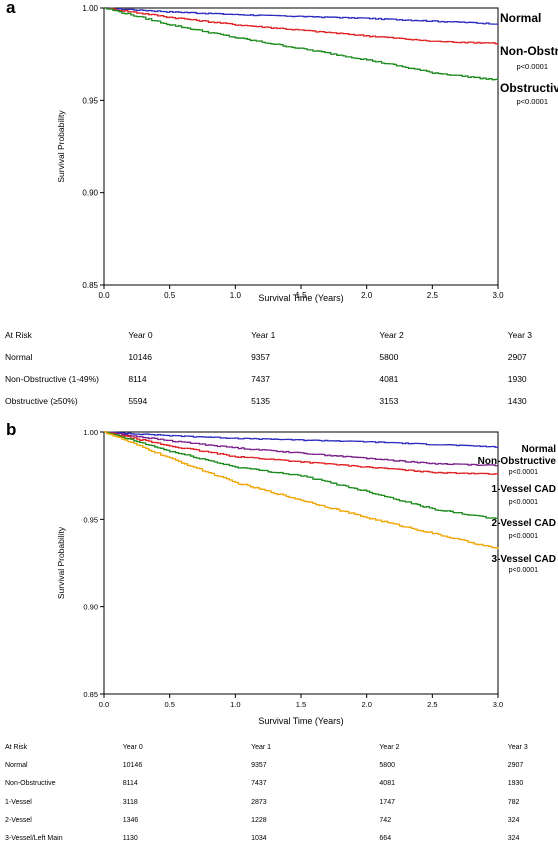 The height and width of the screenshot is (848, 558). Describe the element at coordinates (259, 839) in the screenshot. I see `table-cell: 1034` at that location.